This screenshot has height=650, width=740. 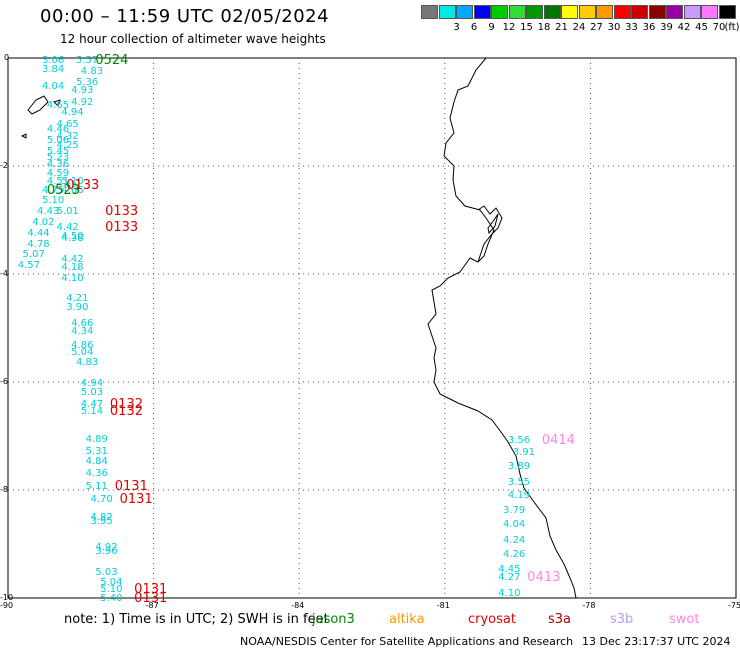 I want to click on wave-height-label: 4.47, so click(x=92, y=404).